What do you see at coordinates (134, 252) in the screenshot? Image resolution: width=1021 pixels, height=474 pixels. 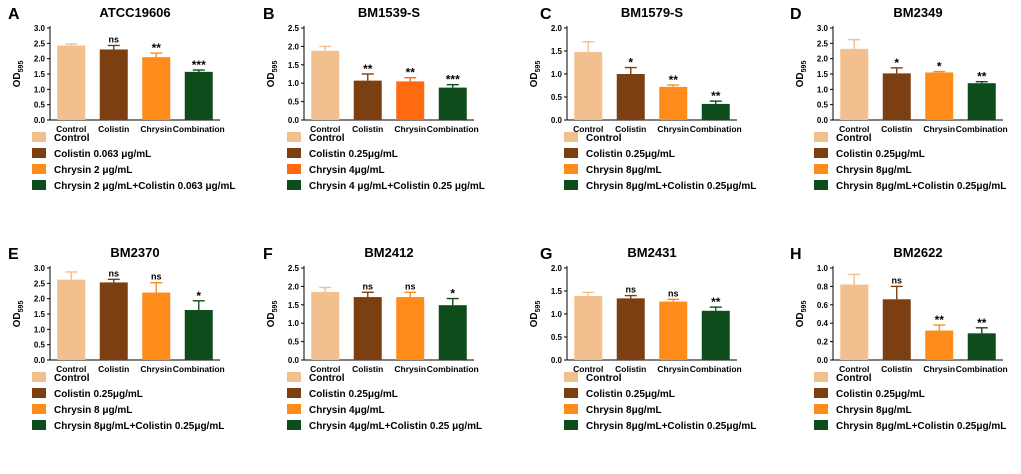 I see `chart-title: BM2370` at bounding box center [134, 252].